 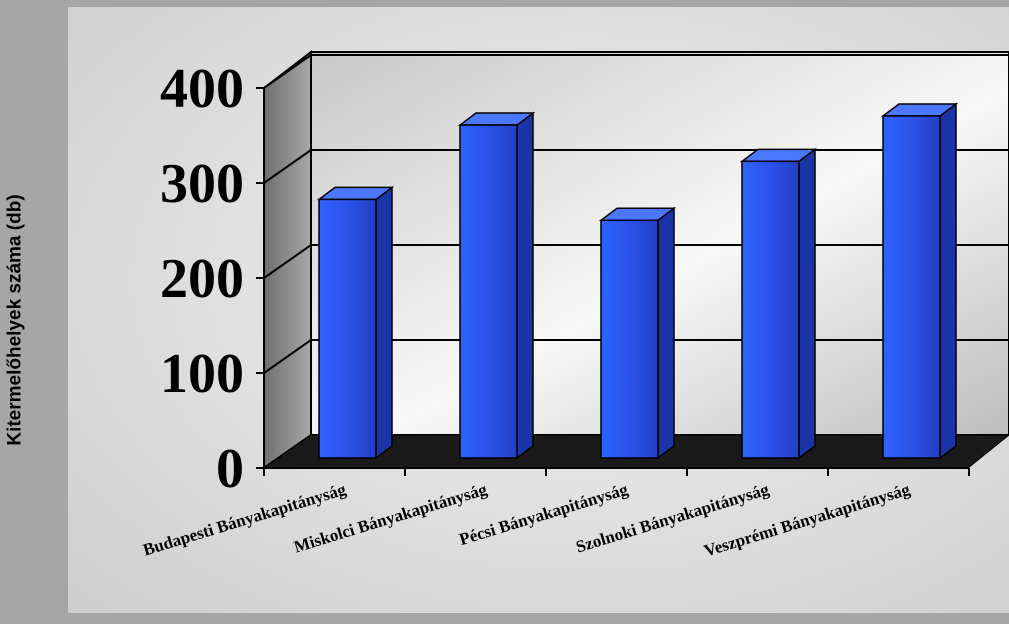 What do you see at coordinates (202, 89) in the screenshot?
I see `y-tick-label: 400` at bounding box center [202, 89].